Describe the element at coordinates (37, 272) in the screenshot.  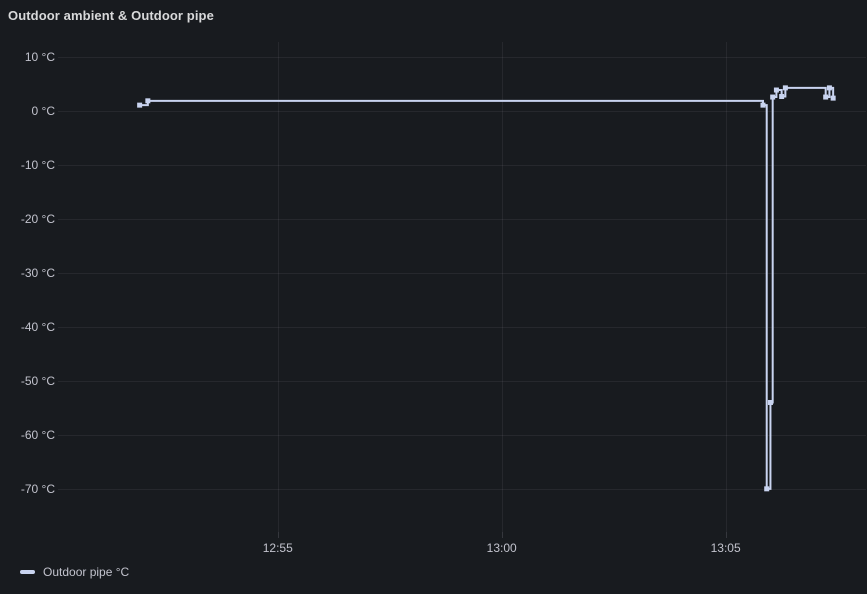
I see `y-axis-label: -30 °C` at that location.